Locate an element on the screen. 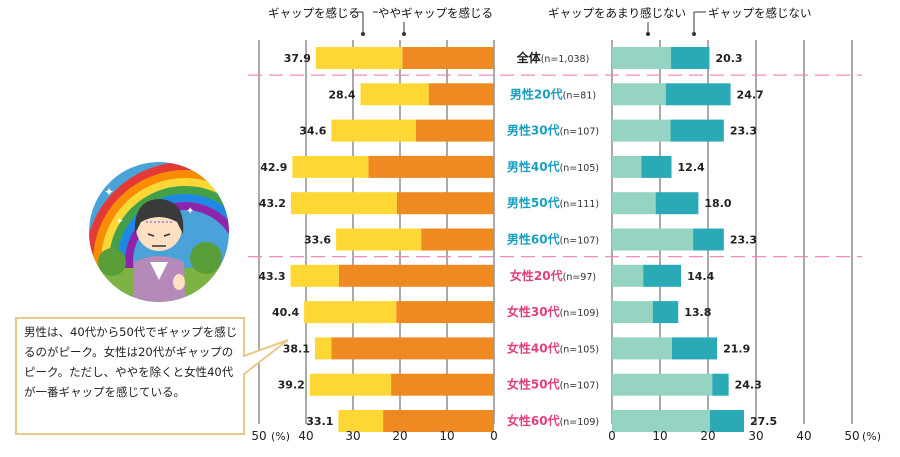 The image size is (900, 457). left-tick-label: 20 is located at coordinates (399, 436).